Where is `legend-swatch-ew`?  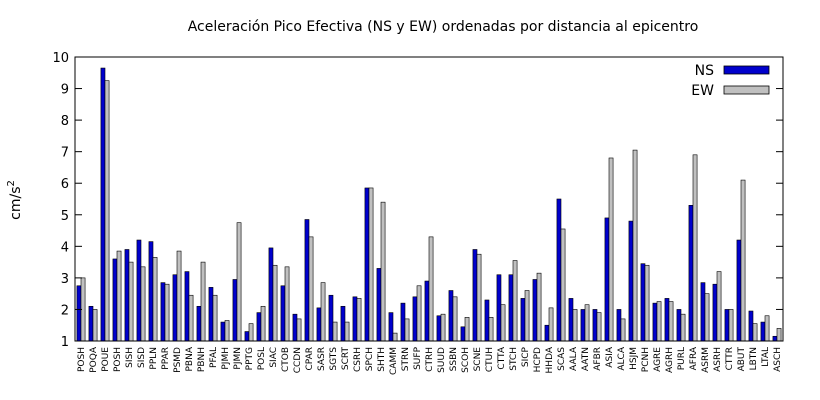
legend-swatch-ew is located at coordinates (746, 90).